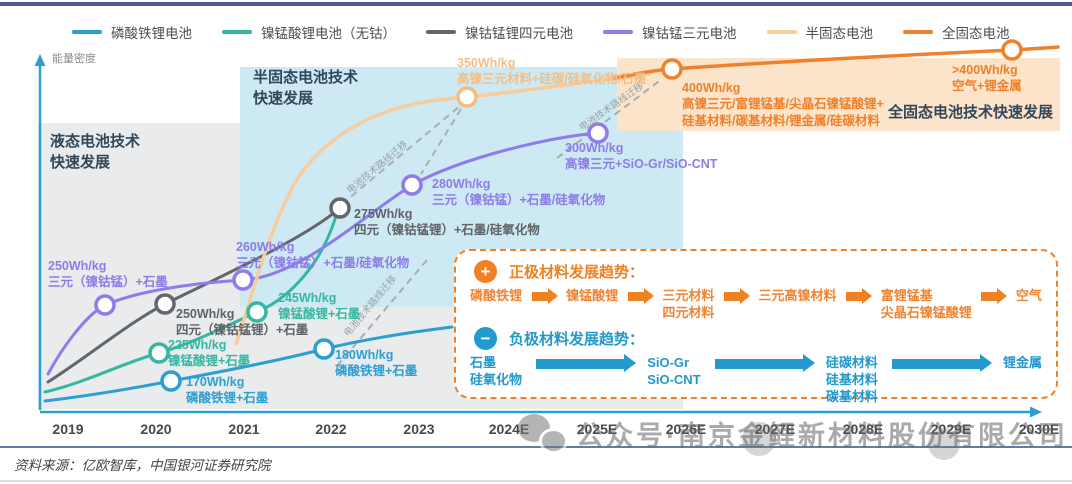  I want to click on legend-label: 镍锰酸锂电池（无钴）, so click(328, 33).